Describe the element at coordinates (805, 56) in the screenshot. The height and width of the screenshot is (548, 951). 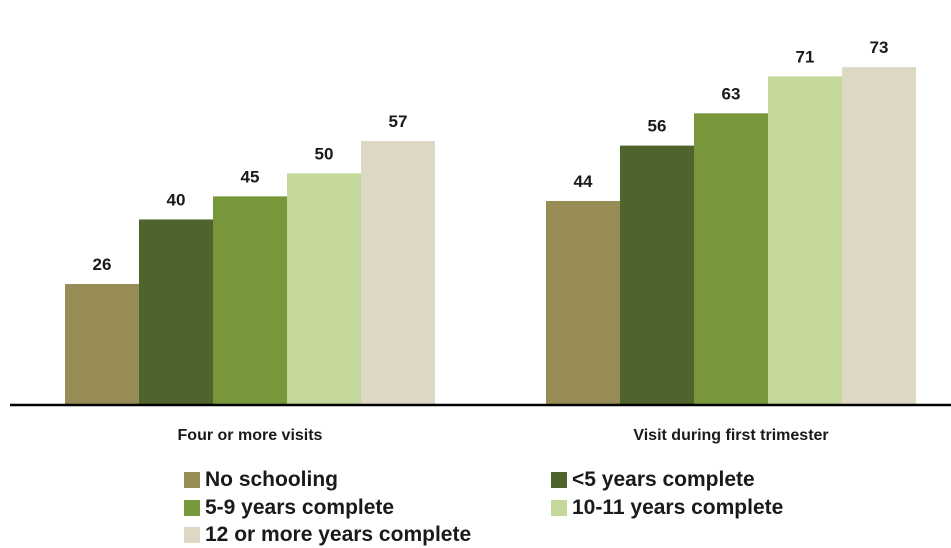
I see `data-label: 71` at that location.